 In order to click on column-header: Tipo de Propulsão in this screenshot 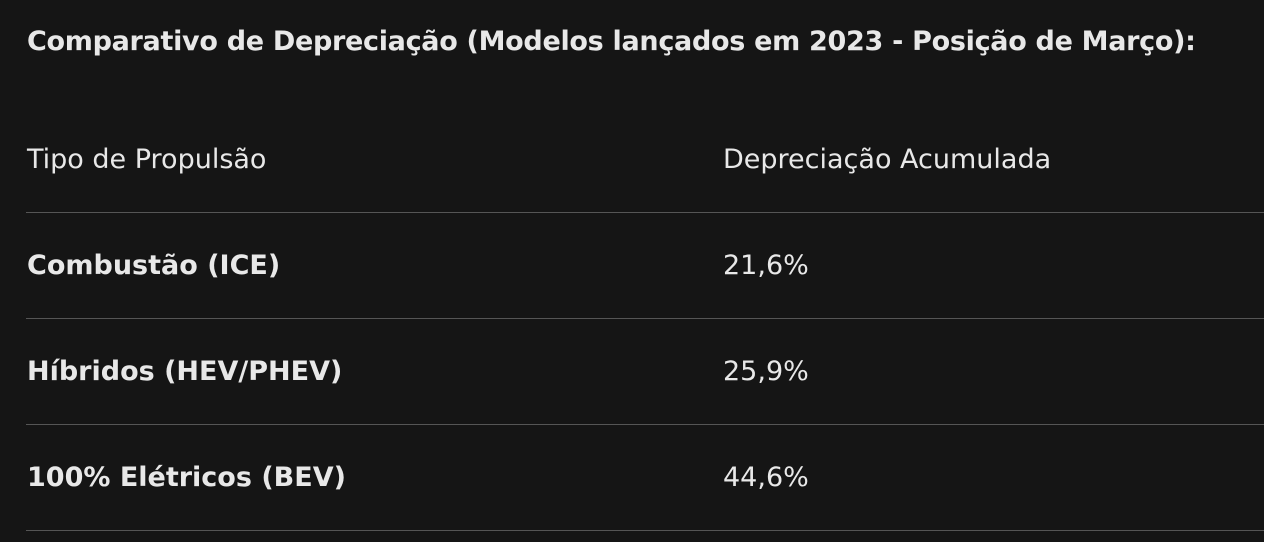, I will do `click(374, 160)`.